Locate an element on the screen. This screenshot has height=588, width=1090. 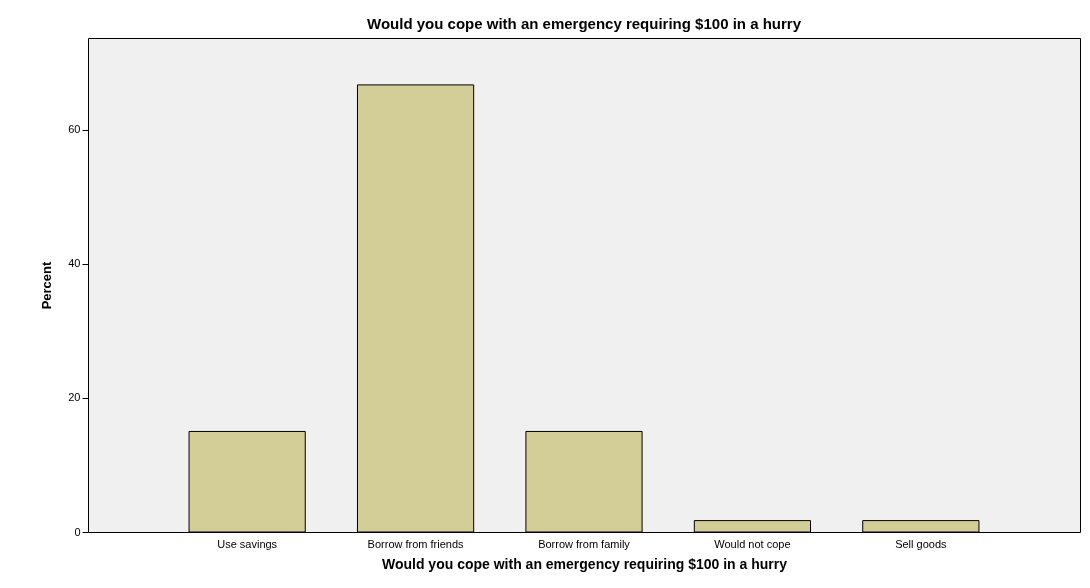
y-tick-label: 20 is located at coordinates (74, 397).